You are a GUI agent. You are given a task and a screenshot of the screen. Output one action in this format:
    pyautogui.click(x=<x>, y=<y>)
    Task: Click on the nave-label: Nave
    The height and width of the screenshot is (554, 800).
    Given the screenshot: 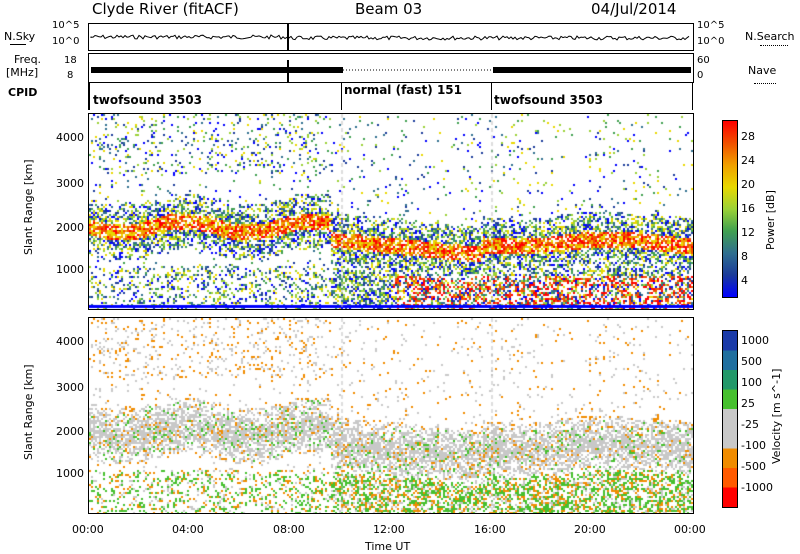 What is the action you would take?
    pyautogui.click(x=762, y=70)
    